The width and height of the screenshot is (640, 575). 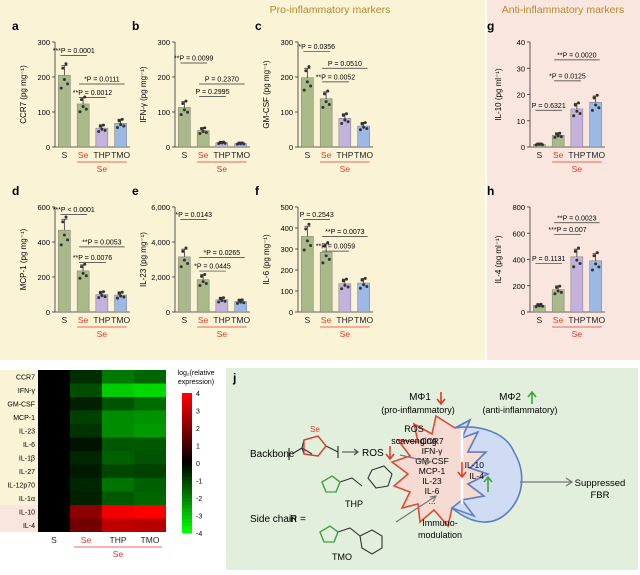 What do you see at coordinates (595, 286) in the screenshot?
I see `bar-tmo` at bounding box center [595, 286].